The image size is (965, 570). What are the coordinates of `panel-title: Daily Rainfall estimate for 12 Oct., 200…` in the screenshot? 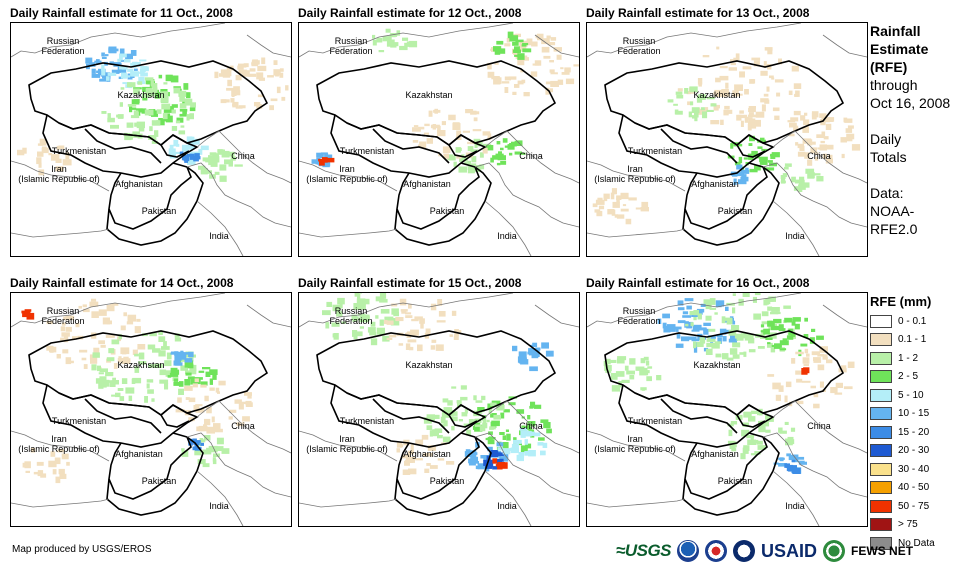 It's located at (410, 13).